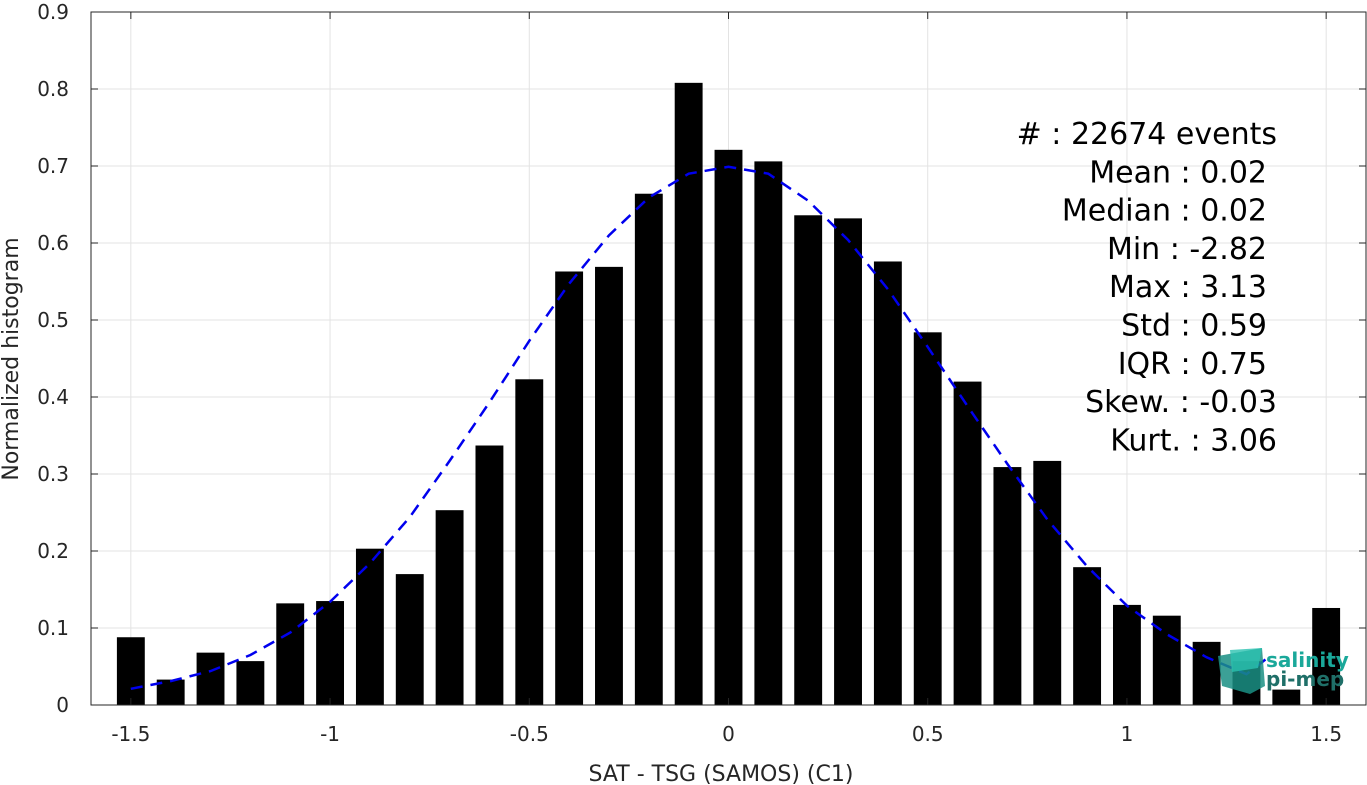  Describe the element at coordinates (1192, 364) in the screenshot. I see `stat-line: IQR : 0.75` at that location.